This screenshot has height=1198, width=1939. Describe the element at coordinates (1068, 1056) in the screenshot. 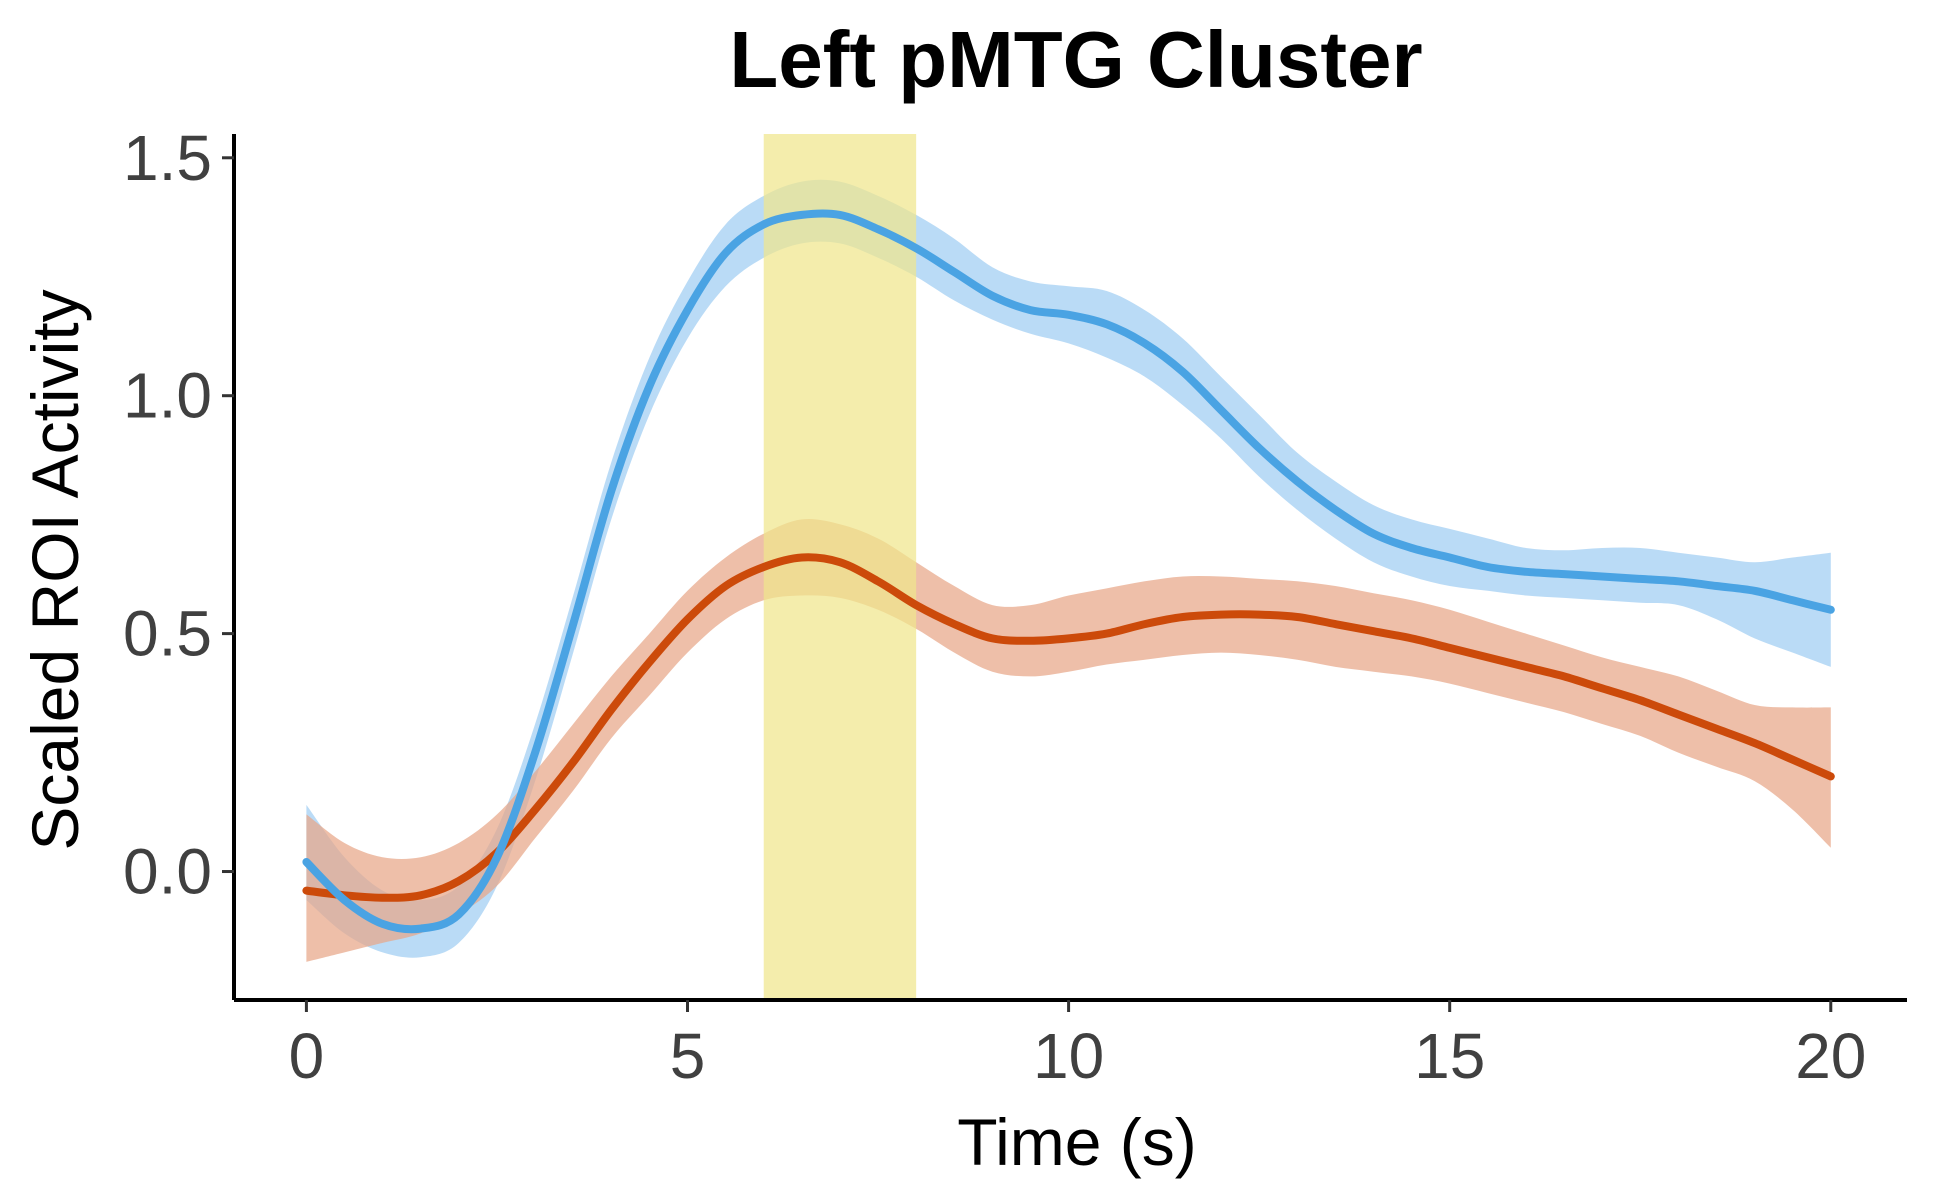

I see `x-tick-label: 10` at that location.